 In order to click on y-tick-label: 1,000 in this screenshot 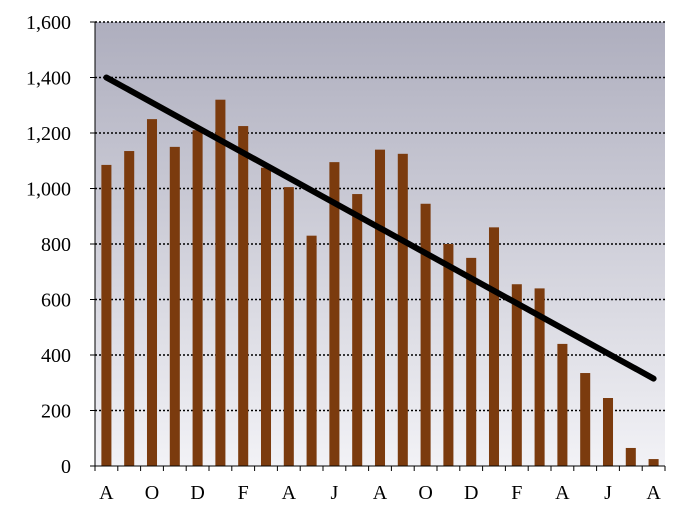, I will do `click(48, 190)`.